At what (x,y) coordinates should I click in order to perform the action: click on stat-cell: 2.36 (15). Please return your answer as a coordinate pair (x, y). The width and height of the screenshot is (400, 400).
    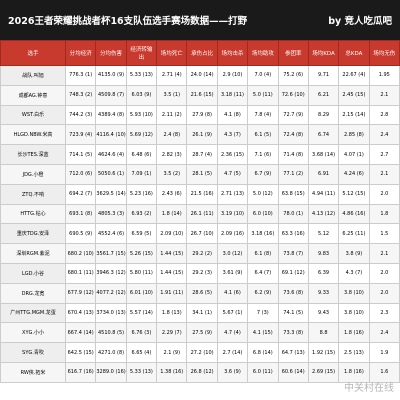
    Looking at the image, I should click on (232, 154).